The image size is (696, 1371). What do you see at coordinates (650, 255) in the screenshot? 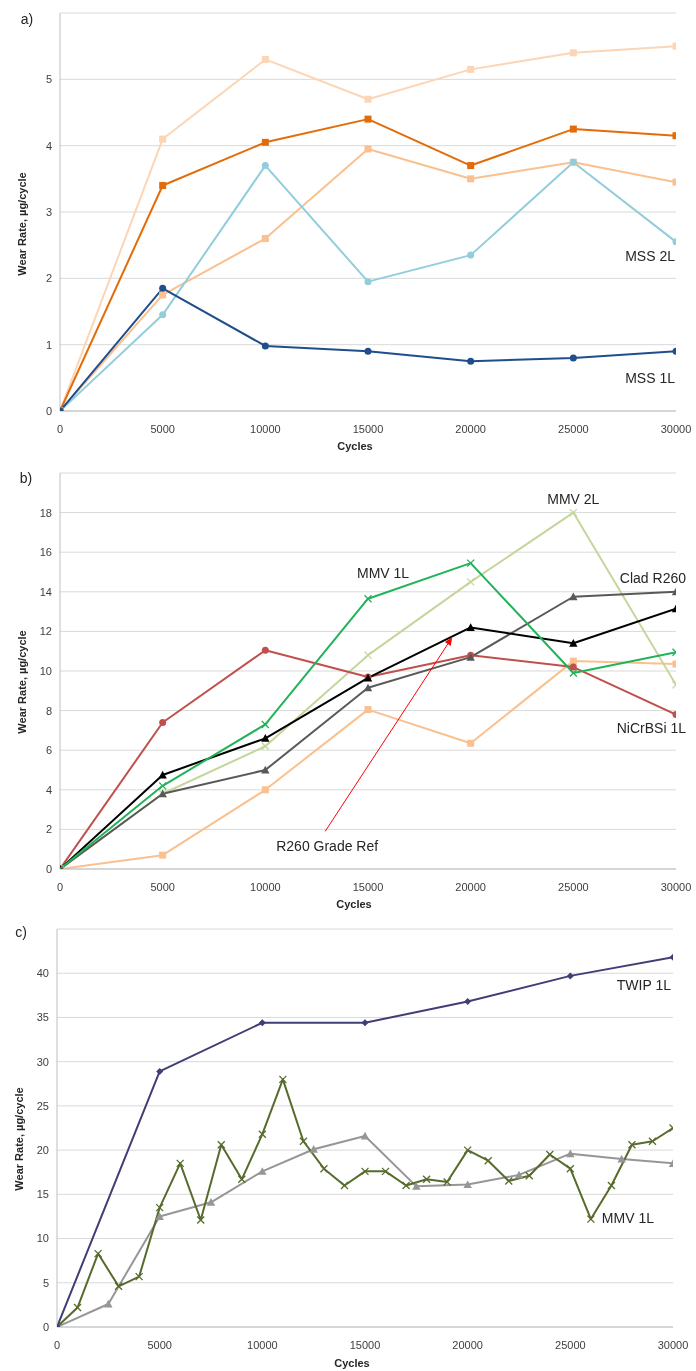
I see `series-label: MSS 2L` at bounding box center [650, 255].